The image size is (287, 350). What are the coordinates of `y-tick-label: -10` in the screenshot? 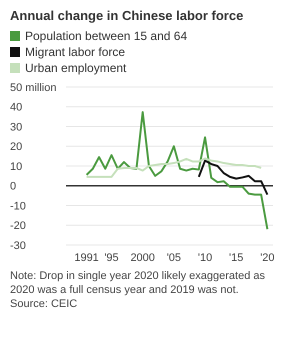 It's located at (18, 206).